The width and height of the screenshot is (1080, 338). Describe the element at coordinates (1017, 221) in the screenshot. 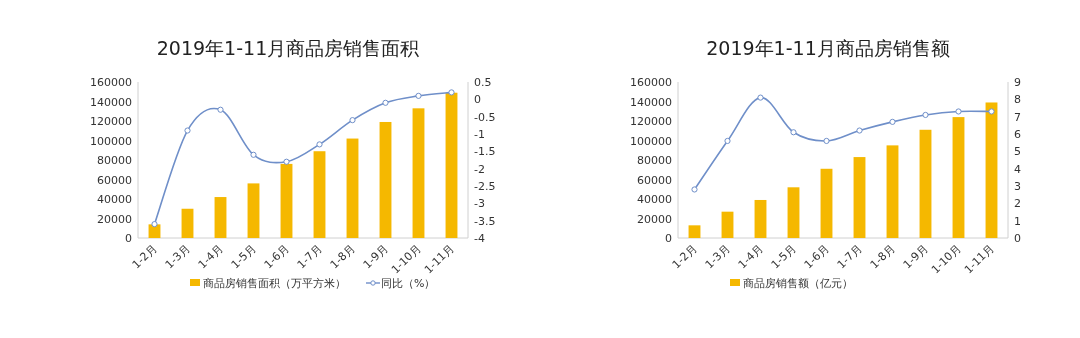

I see `y2-tick-label: 1` at that location.